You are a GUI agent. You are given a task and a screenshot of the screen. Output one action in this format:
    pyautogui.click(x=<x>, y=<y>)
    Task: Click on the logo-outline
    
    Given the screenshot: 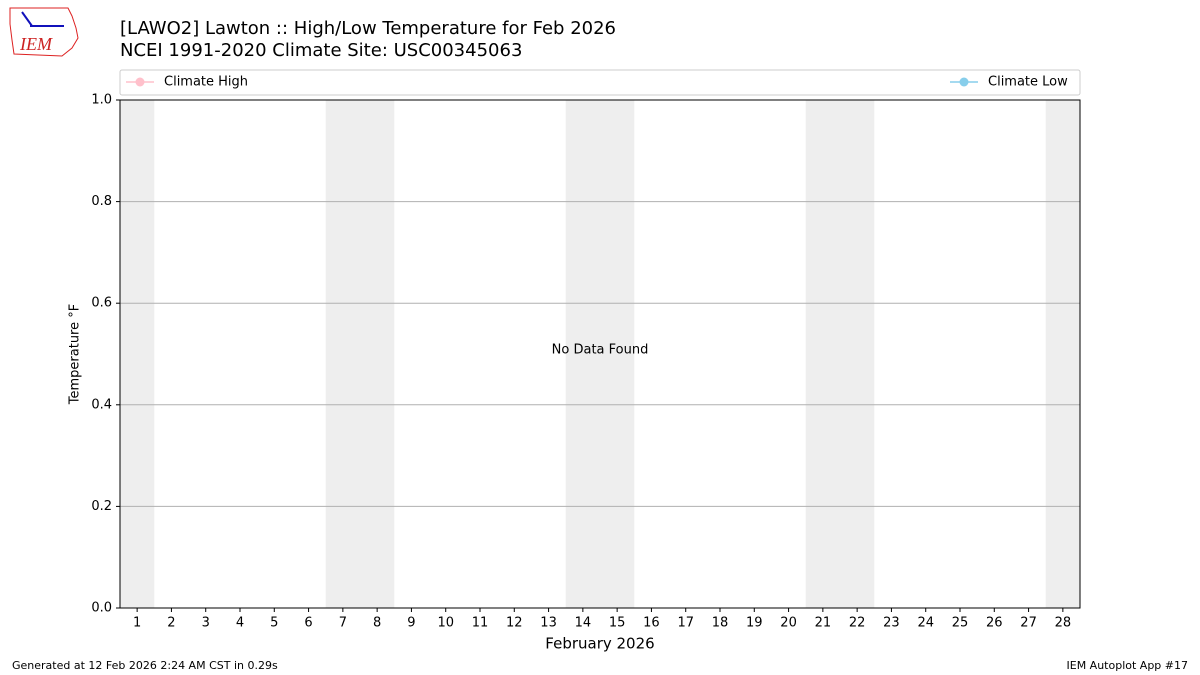 What is the action you would take?
    pyautogui.click(x=44, y=32)
    